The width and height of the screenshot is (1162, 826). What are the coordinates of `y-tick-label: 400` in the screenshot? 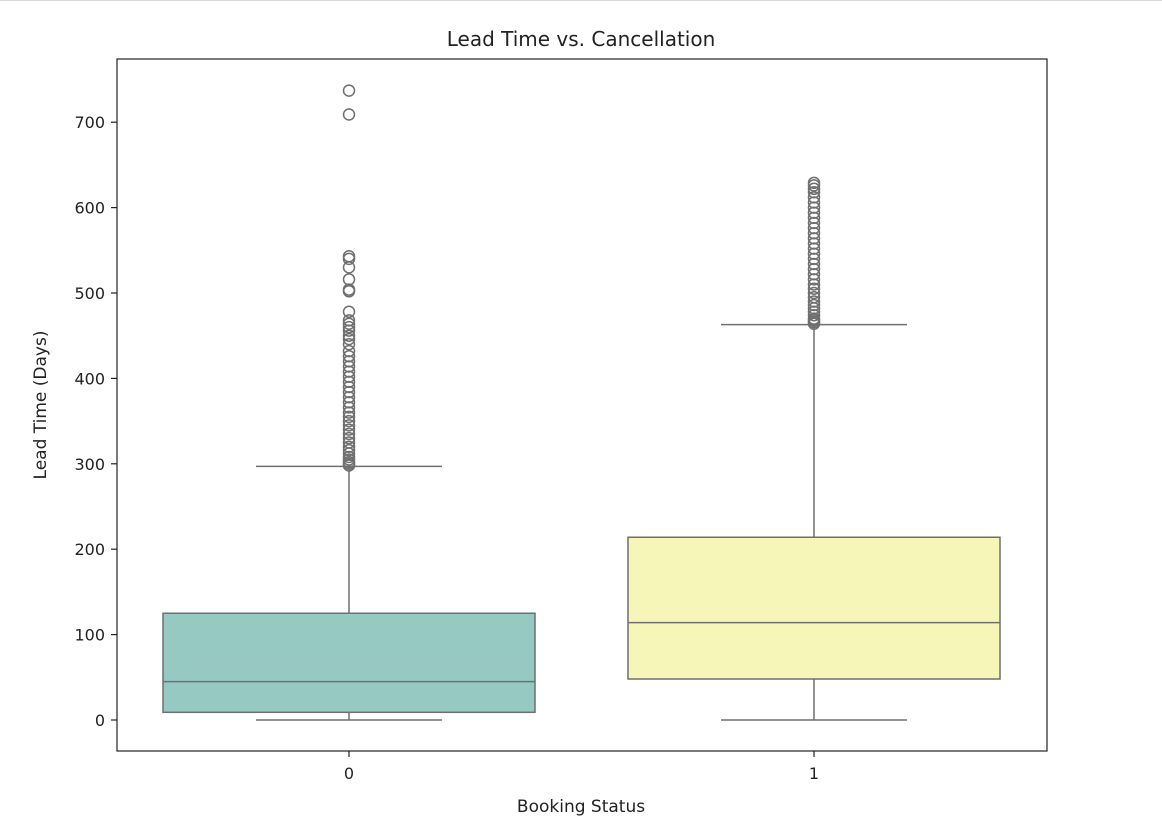 It's located at (89, 378).